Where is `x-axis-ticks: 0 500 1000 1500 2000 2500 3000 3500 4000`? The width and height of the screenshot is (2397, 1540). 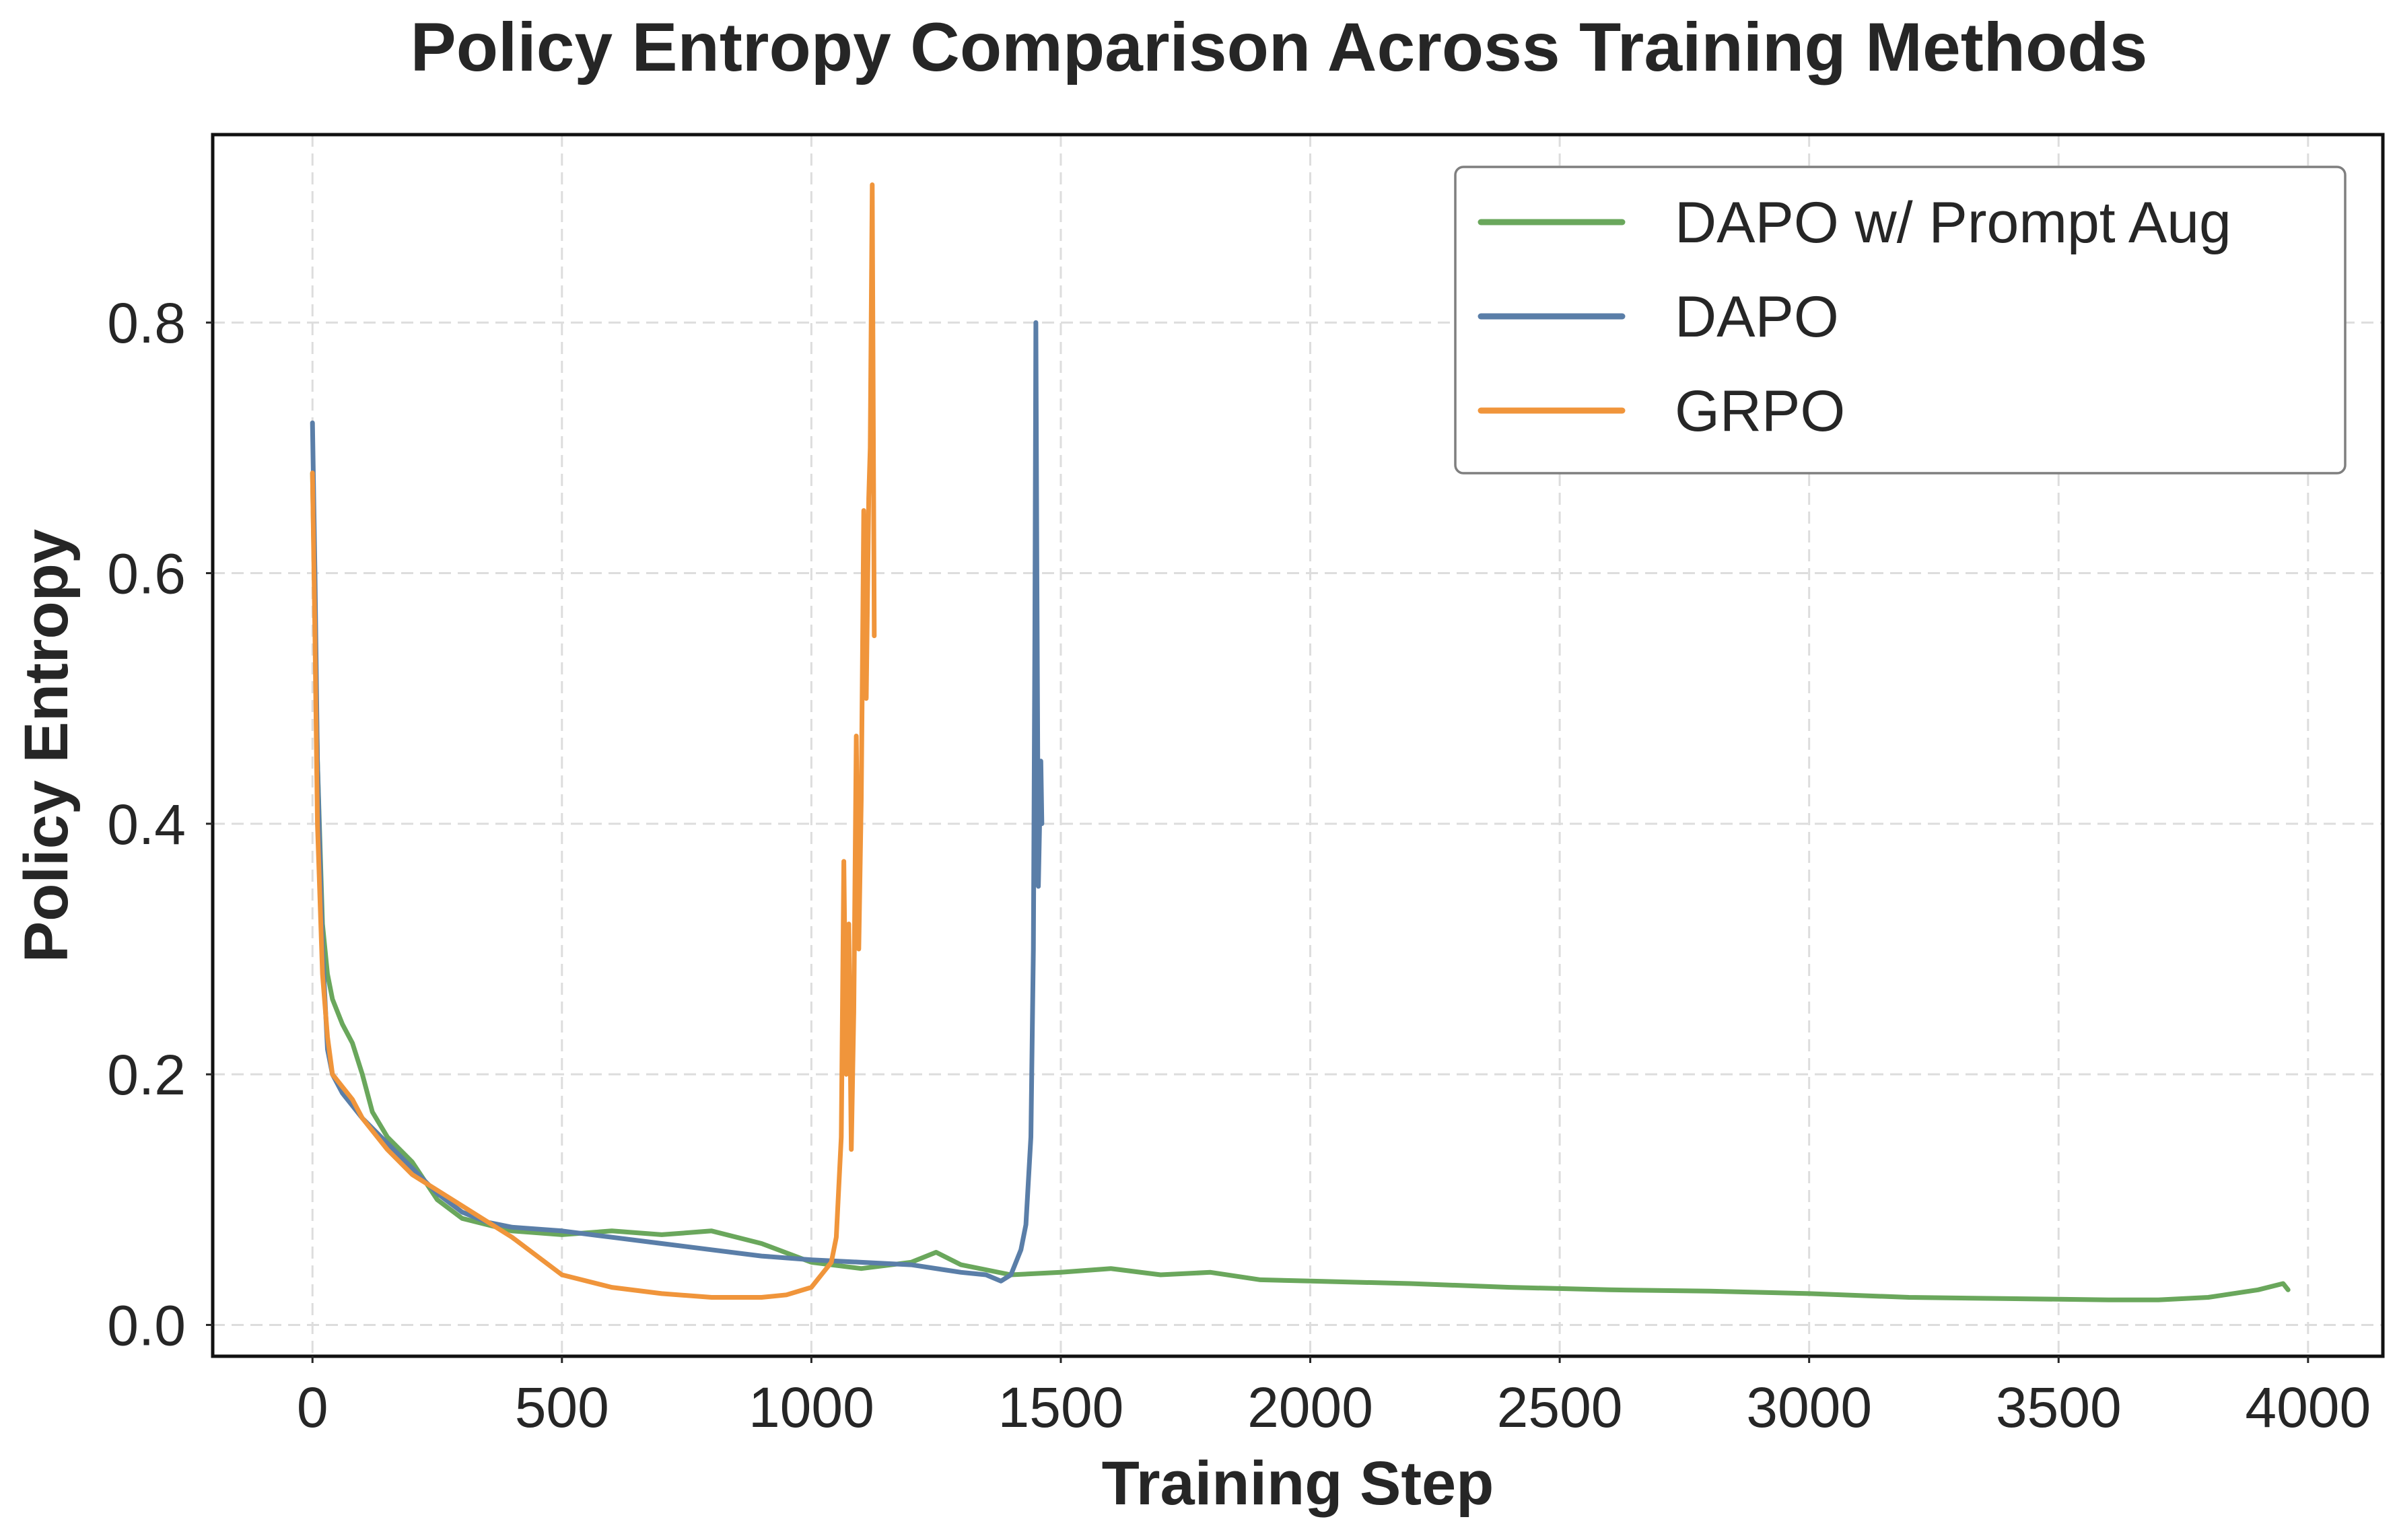 x-axis-ticks: 0 500 1000 1500 2000 2500 3000 3500 4000 is located at coordinates (1334, 1397).